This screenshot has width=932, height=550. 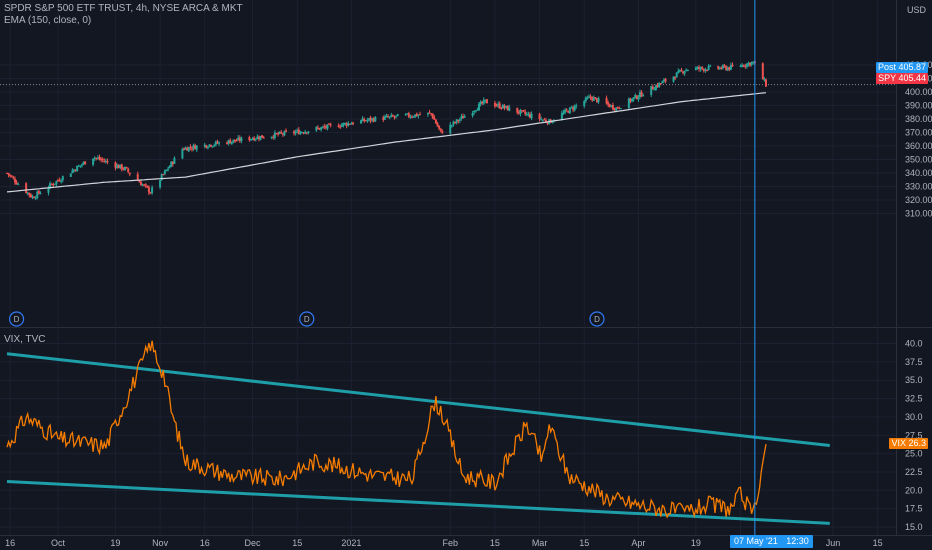 I want to click on vix-value-badge: VIX 26.3, so click(x=908, y=443).